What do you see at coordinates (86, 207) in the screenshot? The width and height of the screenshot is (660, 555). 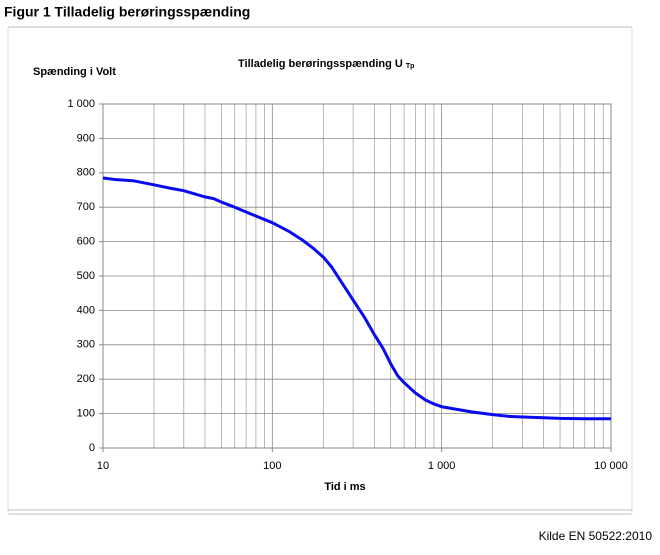 I see `y-tick-label: 700` at bounding box center [86, 207].